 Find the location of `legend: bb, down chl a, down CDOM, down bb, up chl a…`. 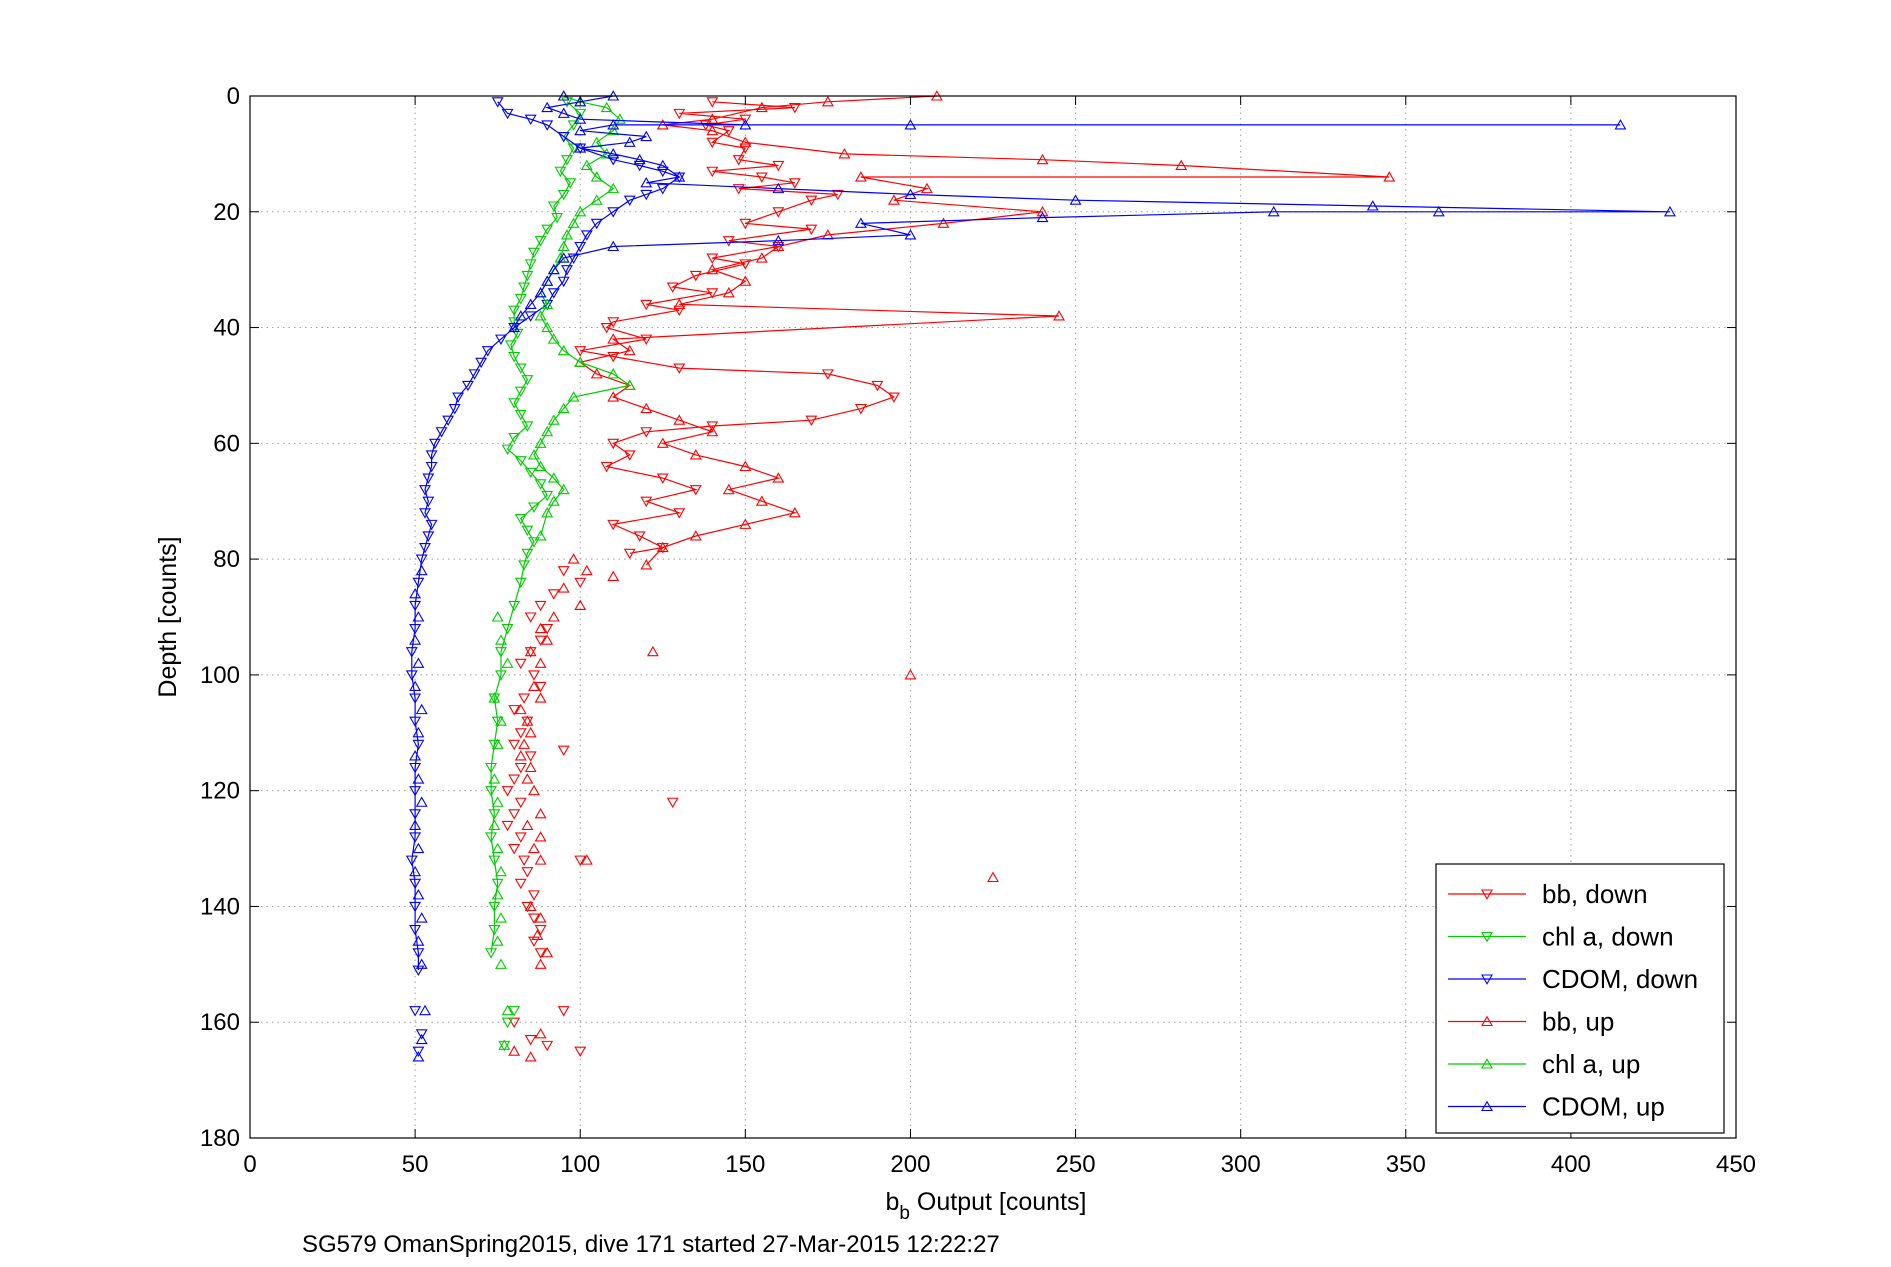

legend: bb, down chl a, down CDOM, down bb, up chl a… is located at coordinates (1580, 998).